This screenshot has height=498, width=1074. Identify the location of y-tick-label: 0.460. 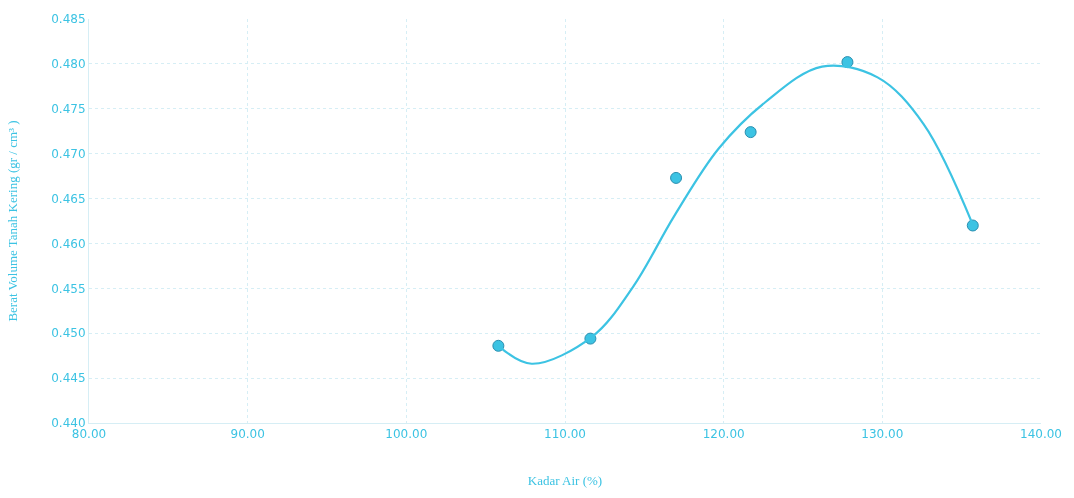
(68, 243).